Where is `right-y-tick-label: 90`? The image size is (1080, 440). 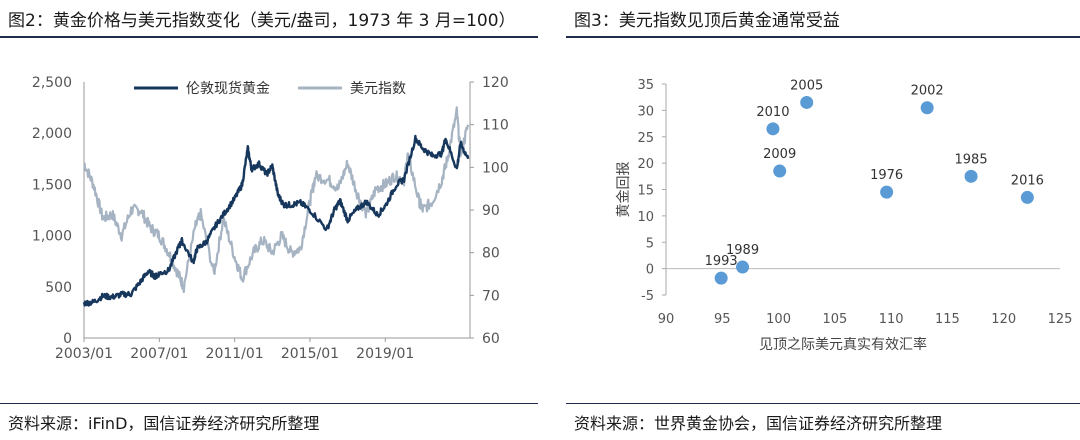 right-y-tick-label: 90 is located at coordinates (491, 211).